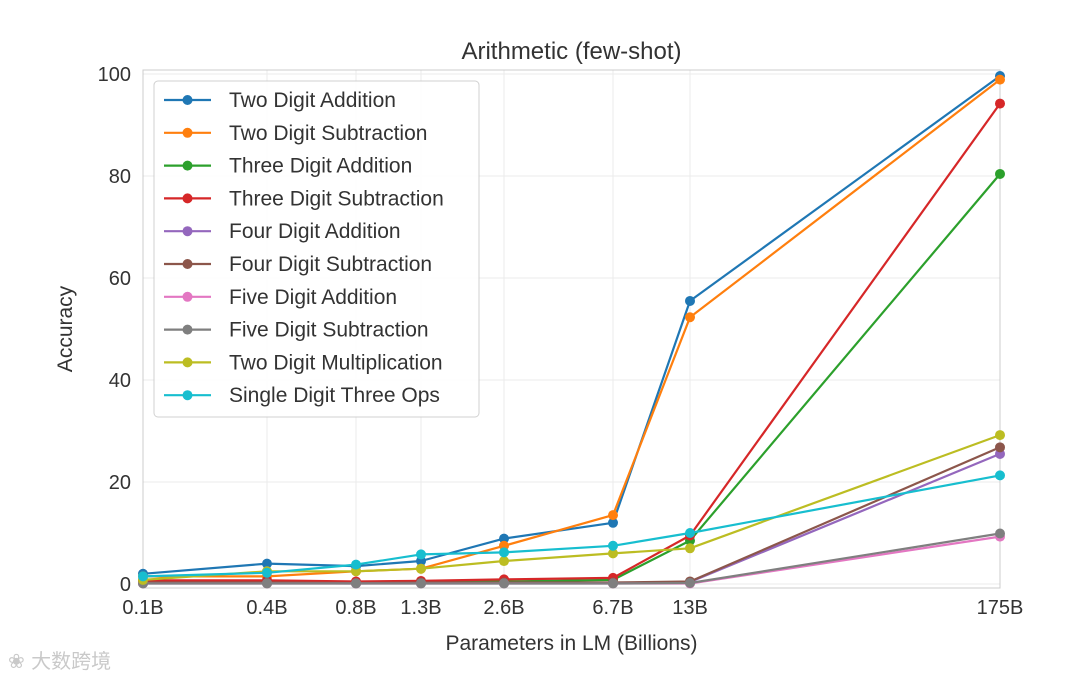 This screenshot has height=680, width=1080. I want to click on legend-entry: Four Digit Subtraction, so click(298, 264).